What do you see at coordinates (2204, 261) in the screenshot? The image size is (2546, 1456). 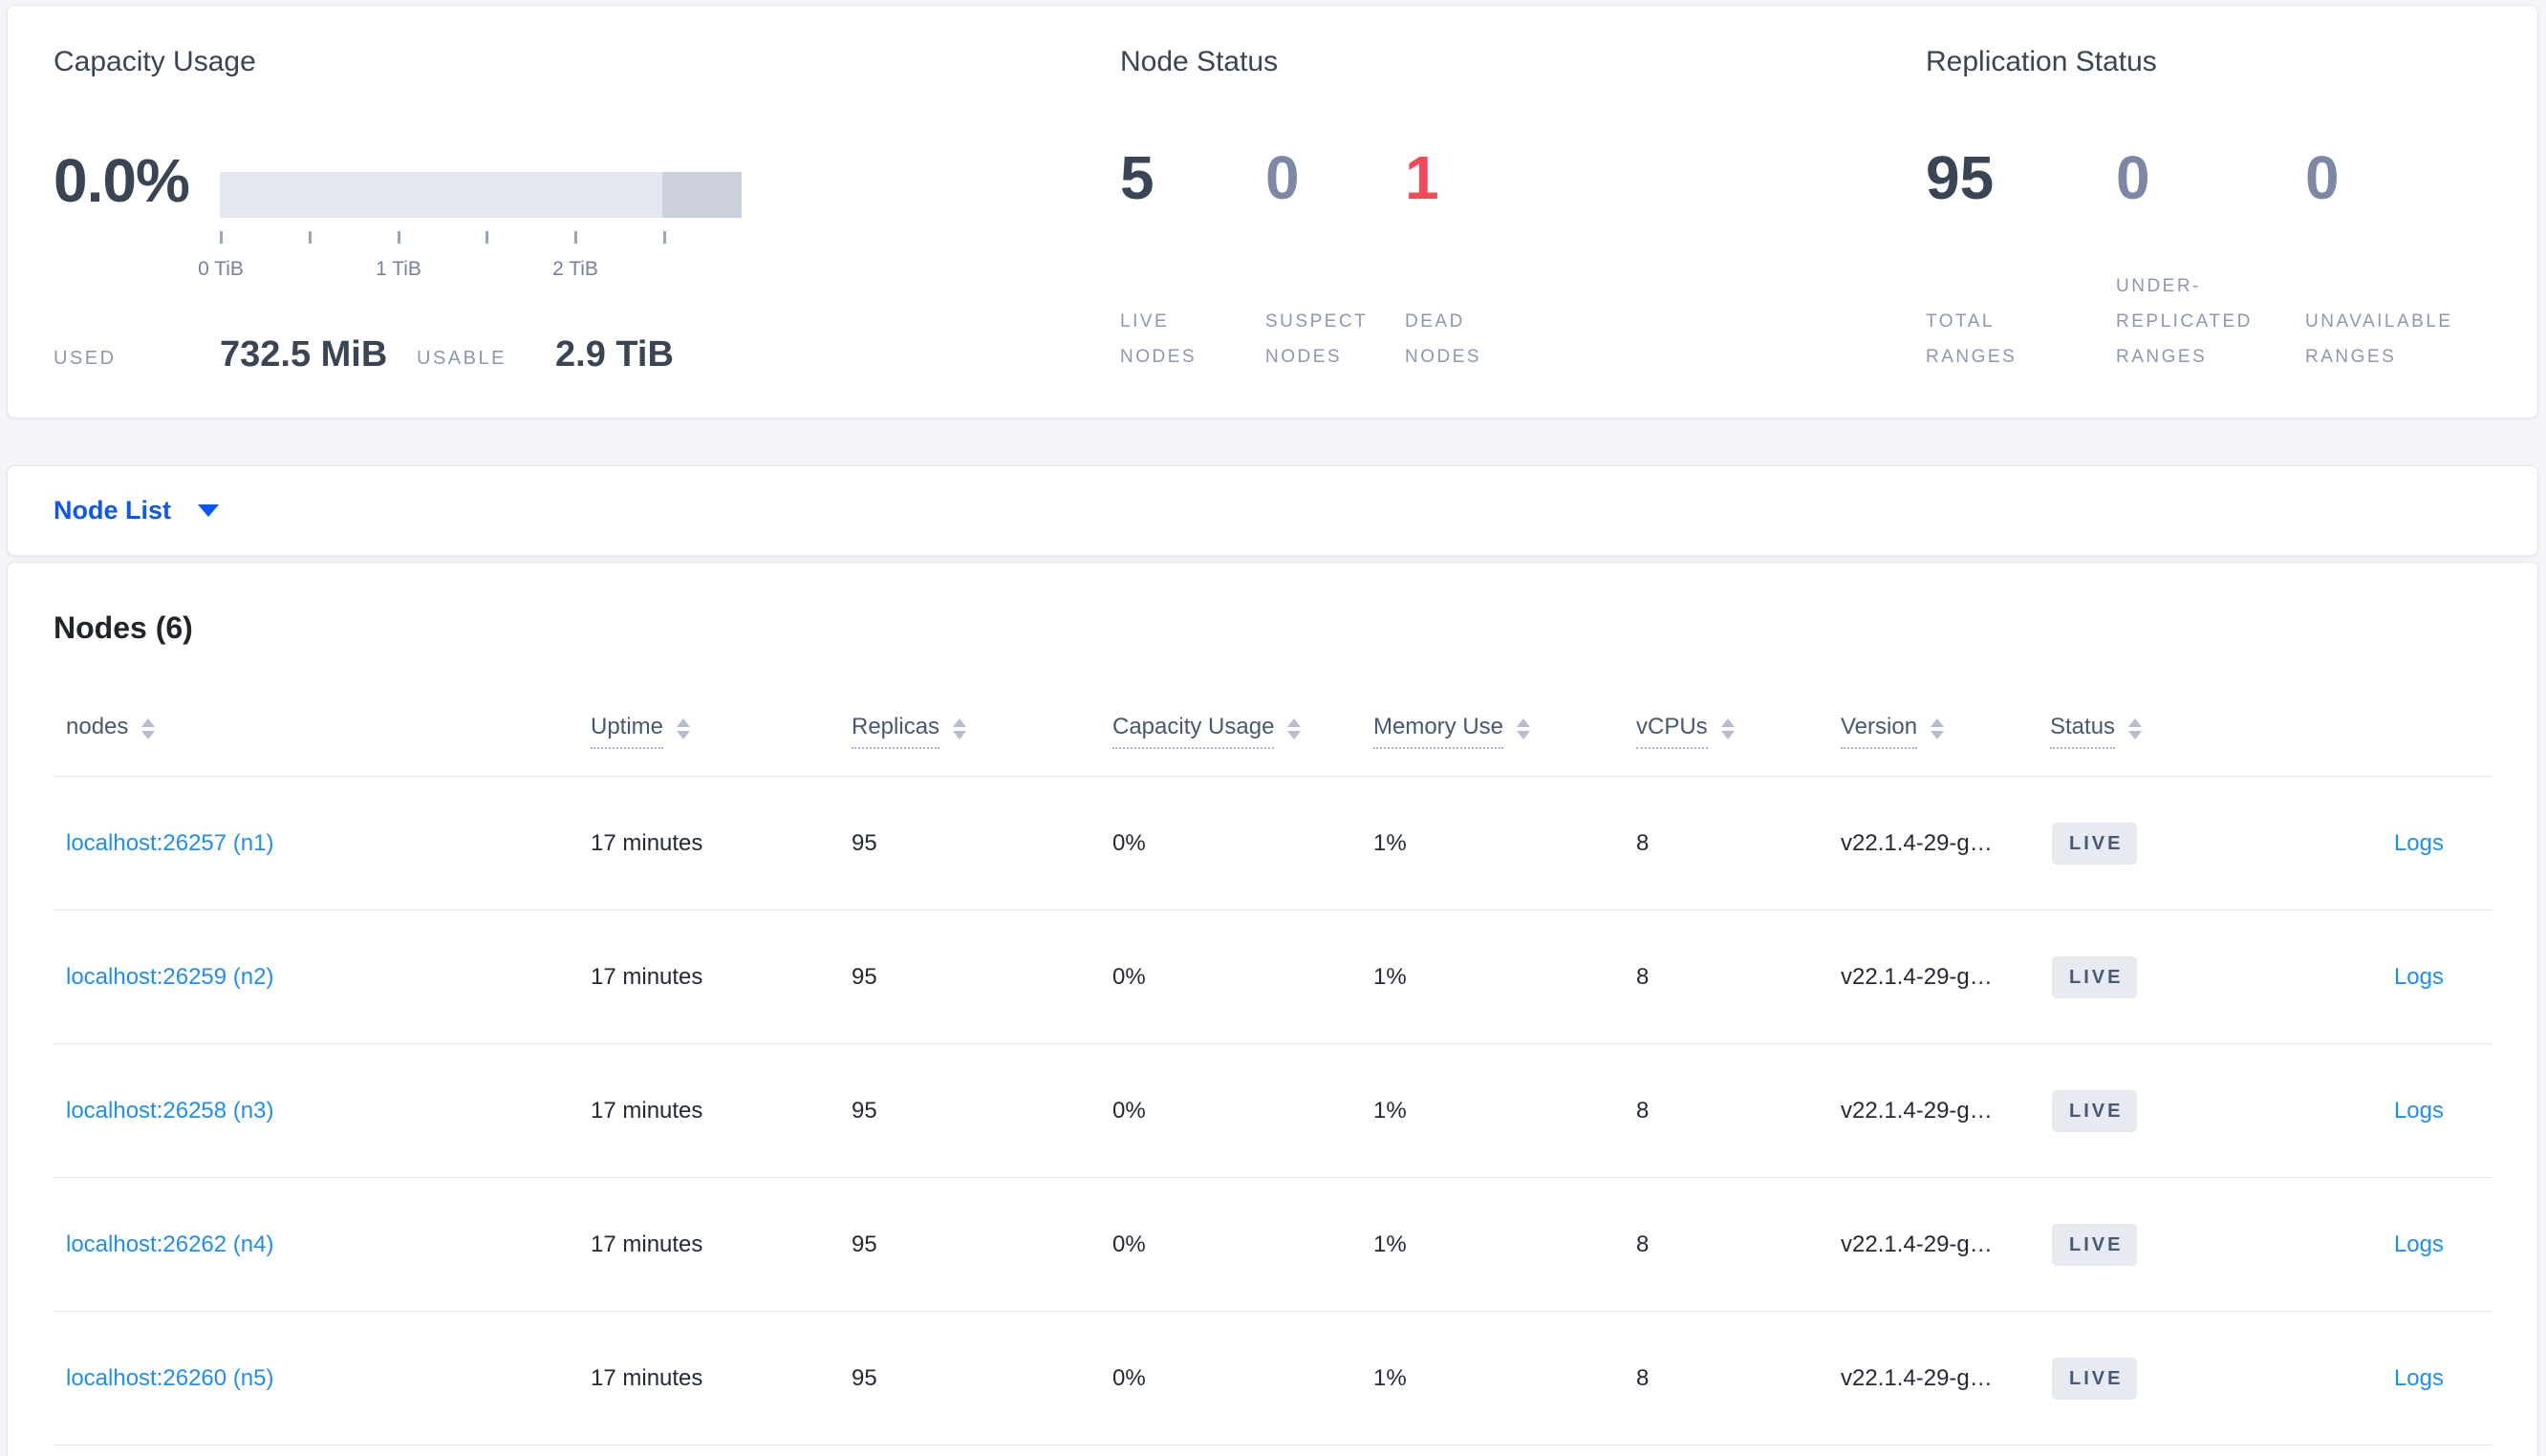 I see `under-replicated-ranges-metric: 0 UNDER-REPLICATED RANGES` at bounding box center [2204, 261].